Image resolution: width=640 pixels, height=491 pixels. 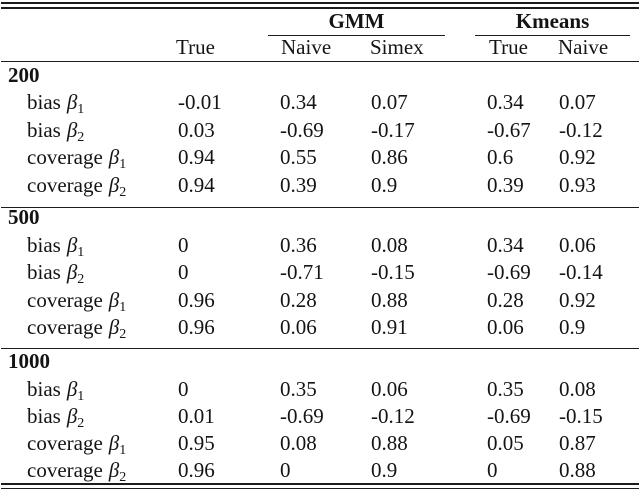 I want to click on cell-value: -0.01, so click(x=200, y=102).